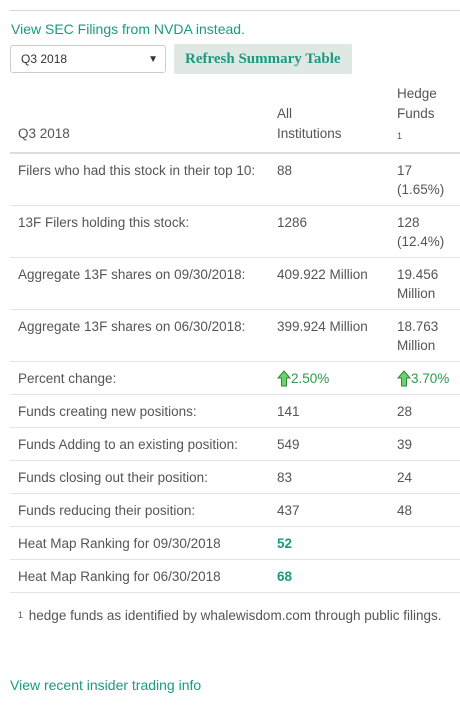  I want to click on hedge-funds-footnote-marker: 1, so click(400, 136).